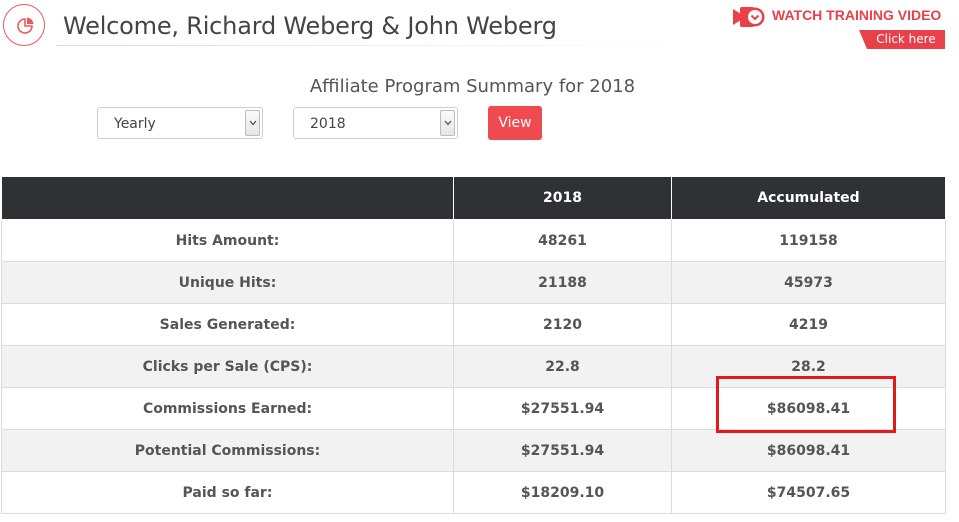 Image resolution: width=959 pixels, height=522 pixels. I want to click on summary-title: Affiliate Program Summary for 2018, so click(472, 86).